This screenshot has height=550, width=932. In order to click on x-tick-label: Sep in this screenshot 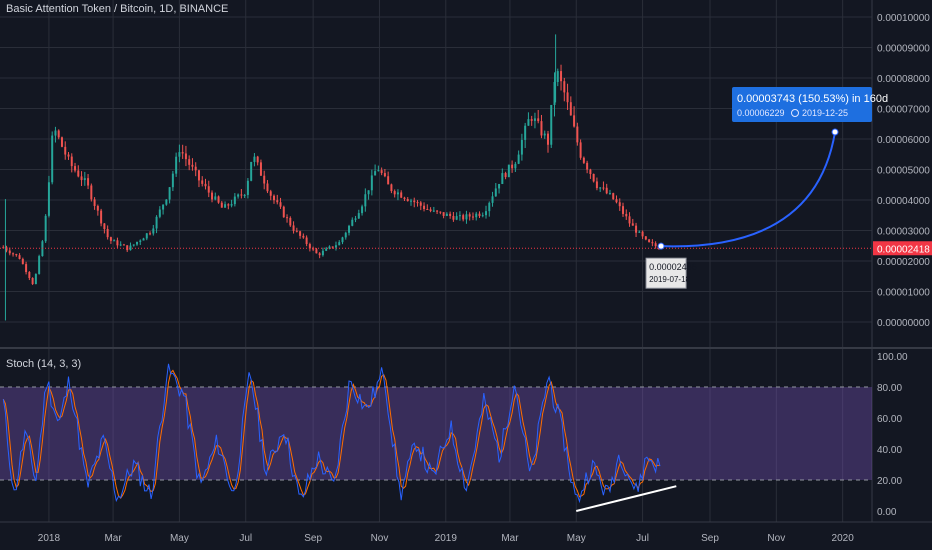, I will do `click(313, 538)`.